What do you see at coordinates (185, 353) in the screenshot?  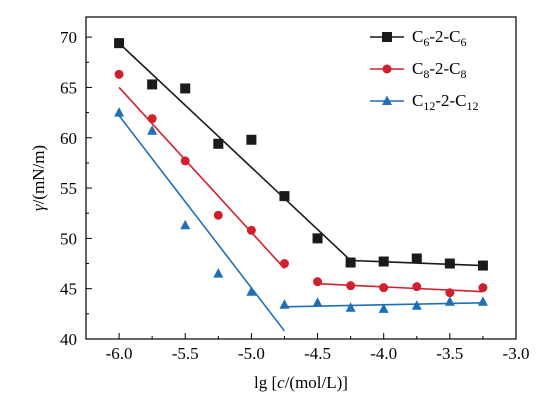 I see `x-tick-label: -5.5` at bounding box center [185, 353].